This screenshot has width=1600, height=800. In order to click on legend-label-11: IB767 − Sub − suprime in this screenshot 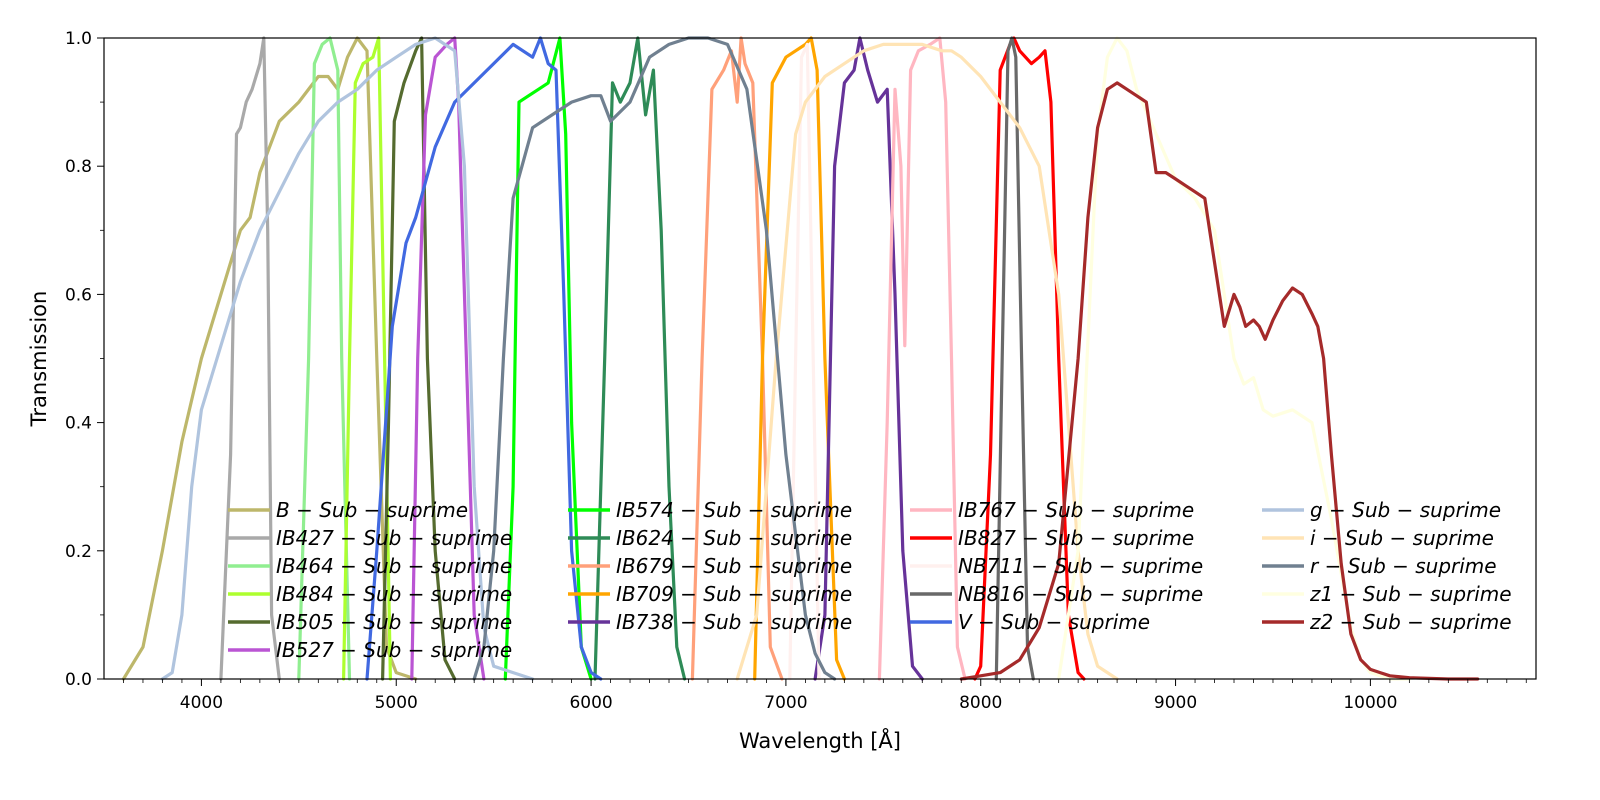, I will do `click(1076, 510)`.